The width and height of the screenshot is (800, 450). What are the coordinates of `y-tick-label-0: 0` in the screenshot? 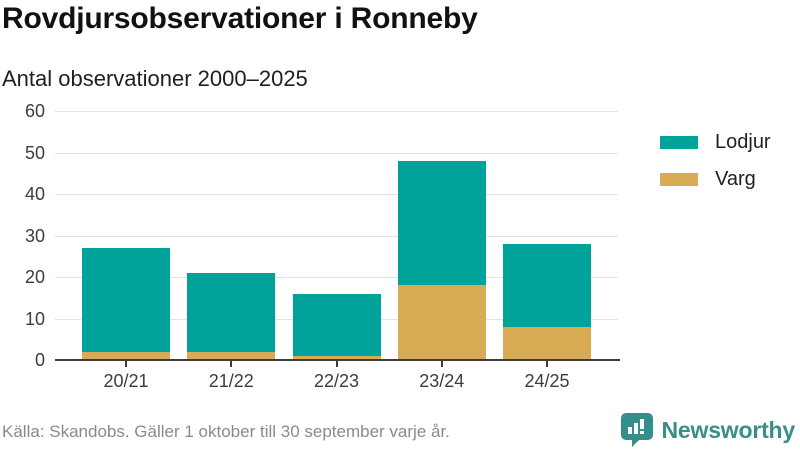 It's located at (39, 360).